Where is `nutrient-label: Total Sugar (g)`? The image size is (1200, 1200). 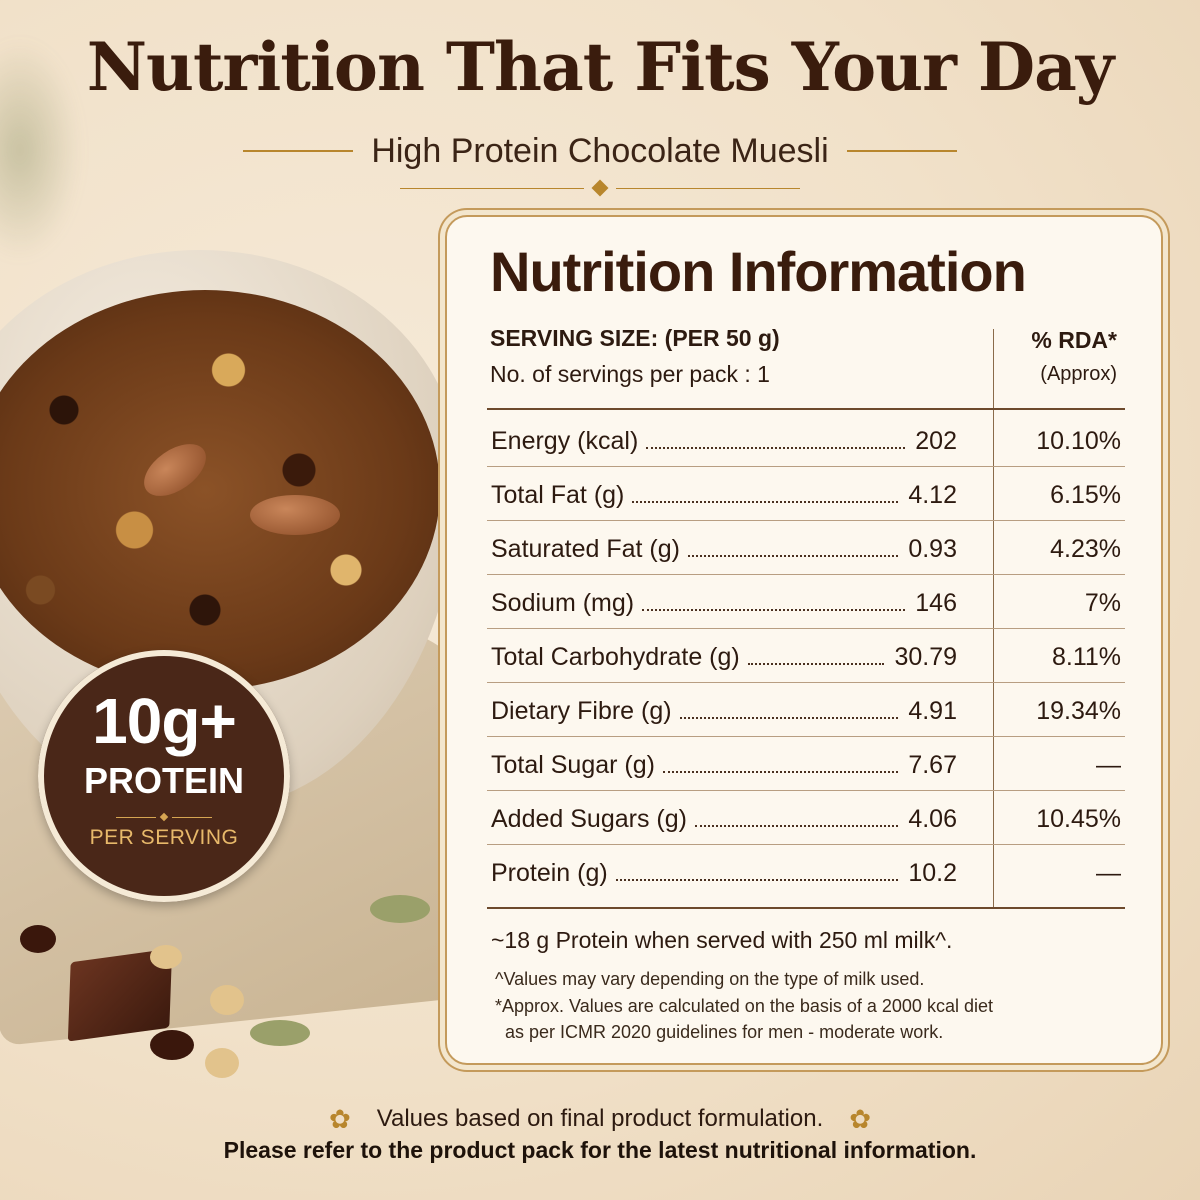
nutrient-label: Total Sugar (g) is located at coordinates (573, 765).